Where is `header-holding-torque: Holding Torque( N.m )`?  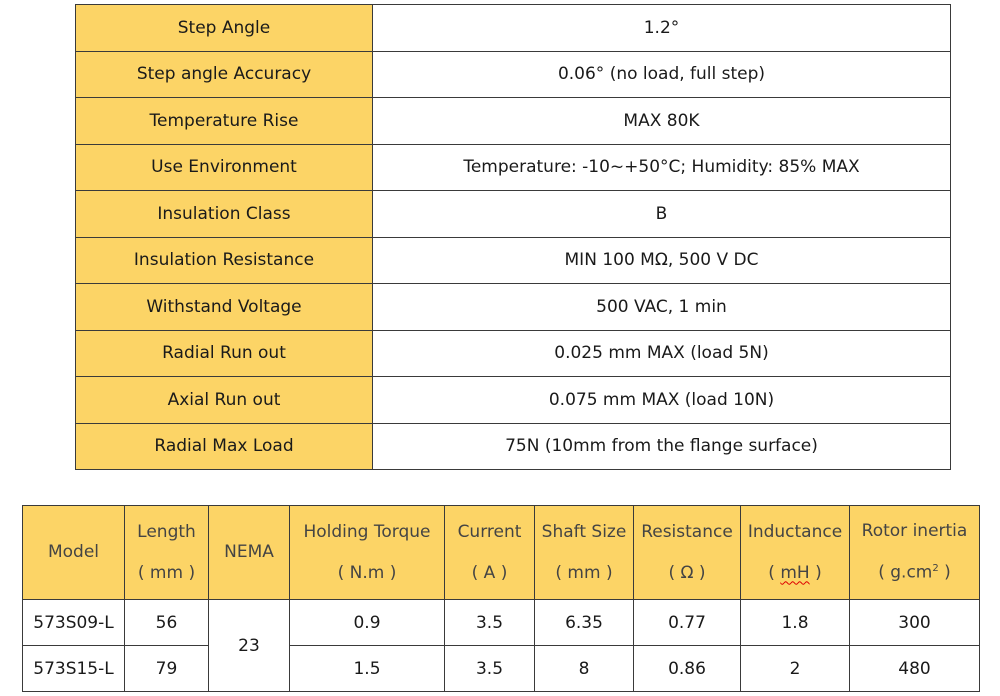 header-holding-torque: Holding Torque( N.m ) is located at coordinates (367, 552).